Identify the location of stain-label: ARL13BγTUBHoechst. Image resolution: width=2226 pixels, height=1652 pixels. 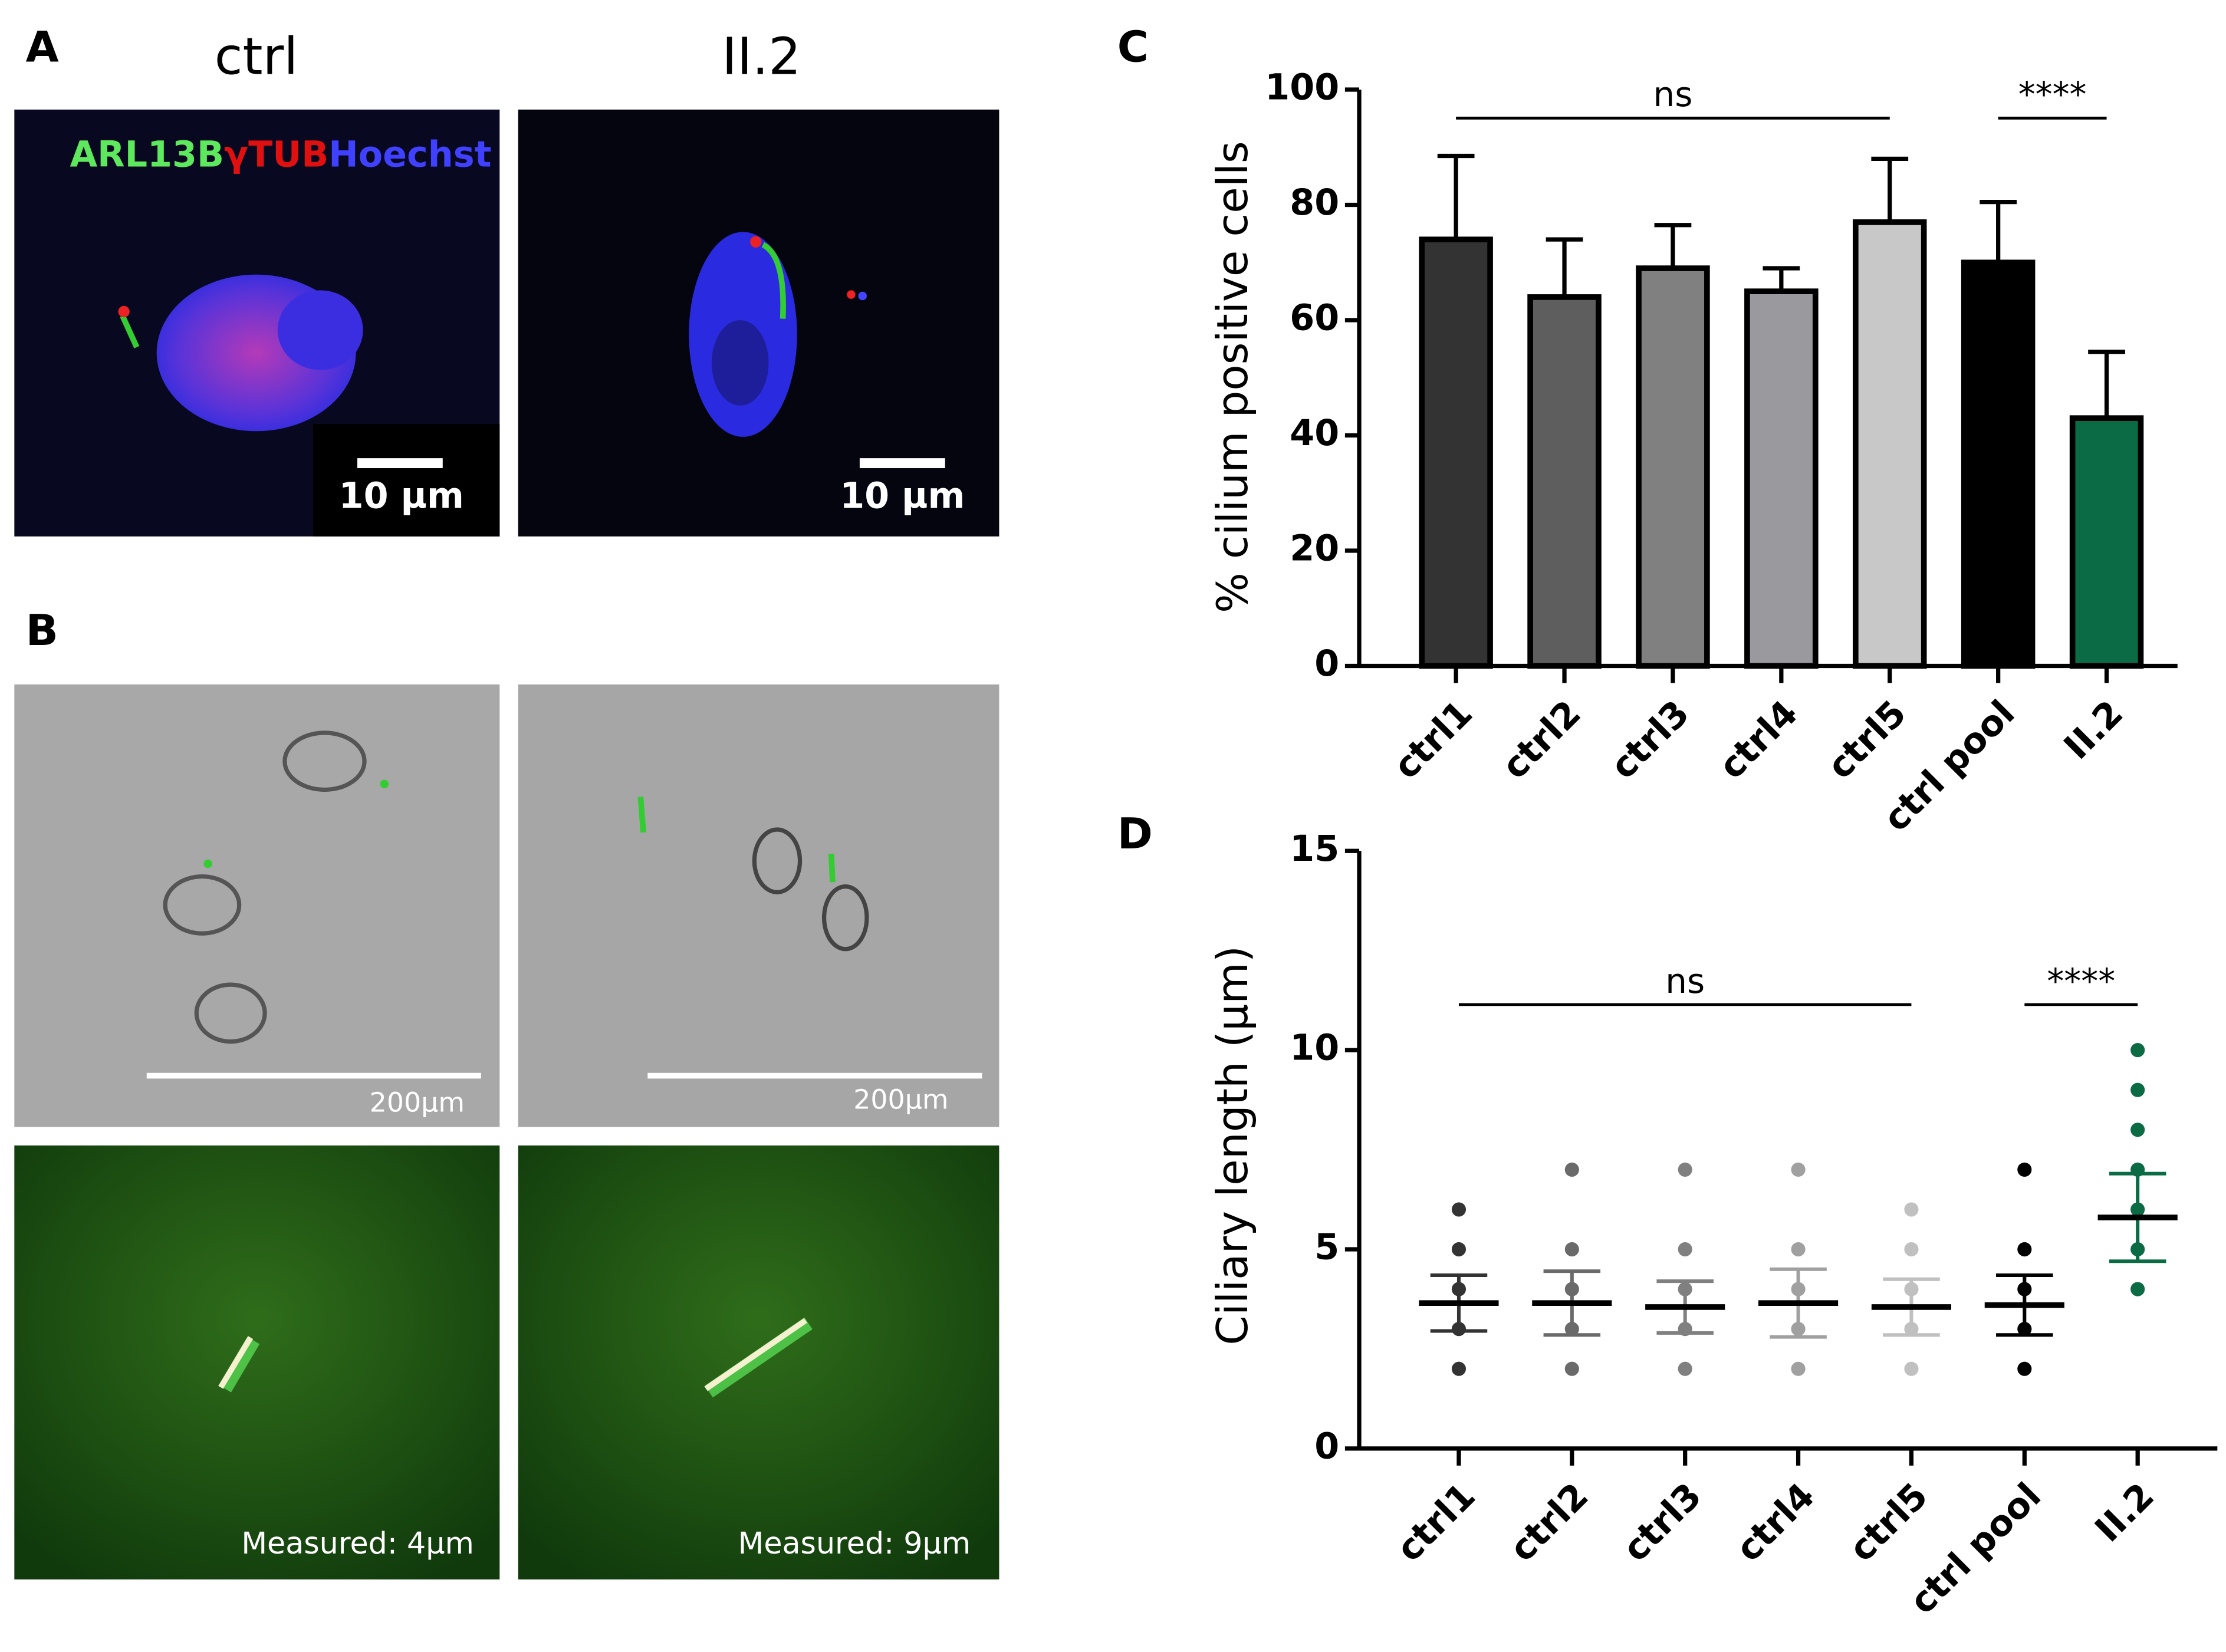
(280, 154).